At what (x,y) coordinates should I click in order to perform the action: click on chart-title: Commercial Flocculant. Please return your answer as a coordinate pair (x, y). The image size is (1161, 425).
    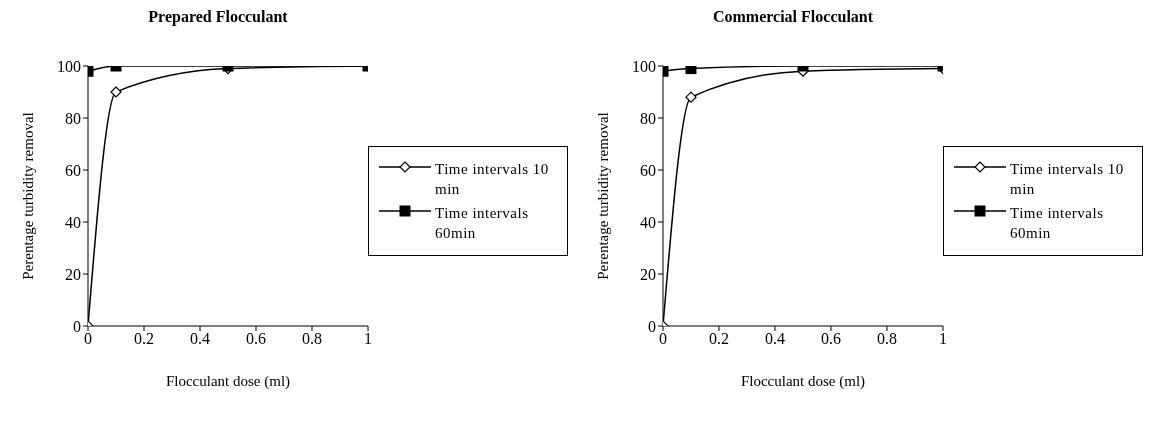
    Looking at the image, I should click on (793, 17).